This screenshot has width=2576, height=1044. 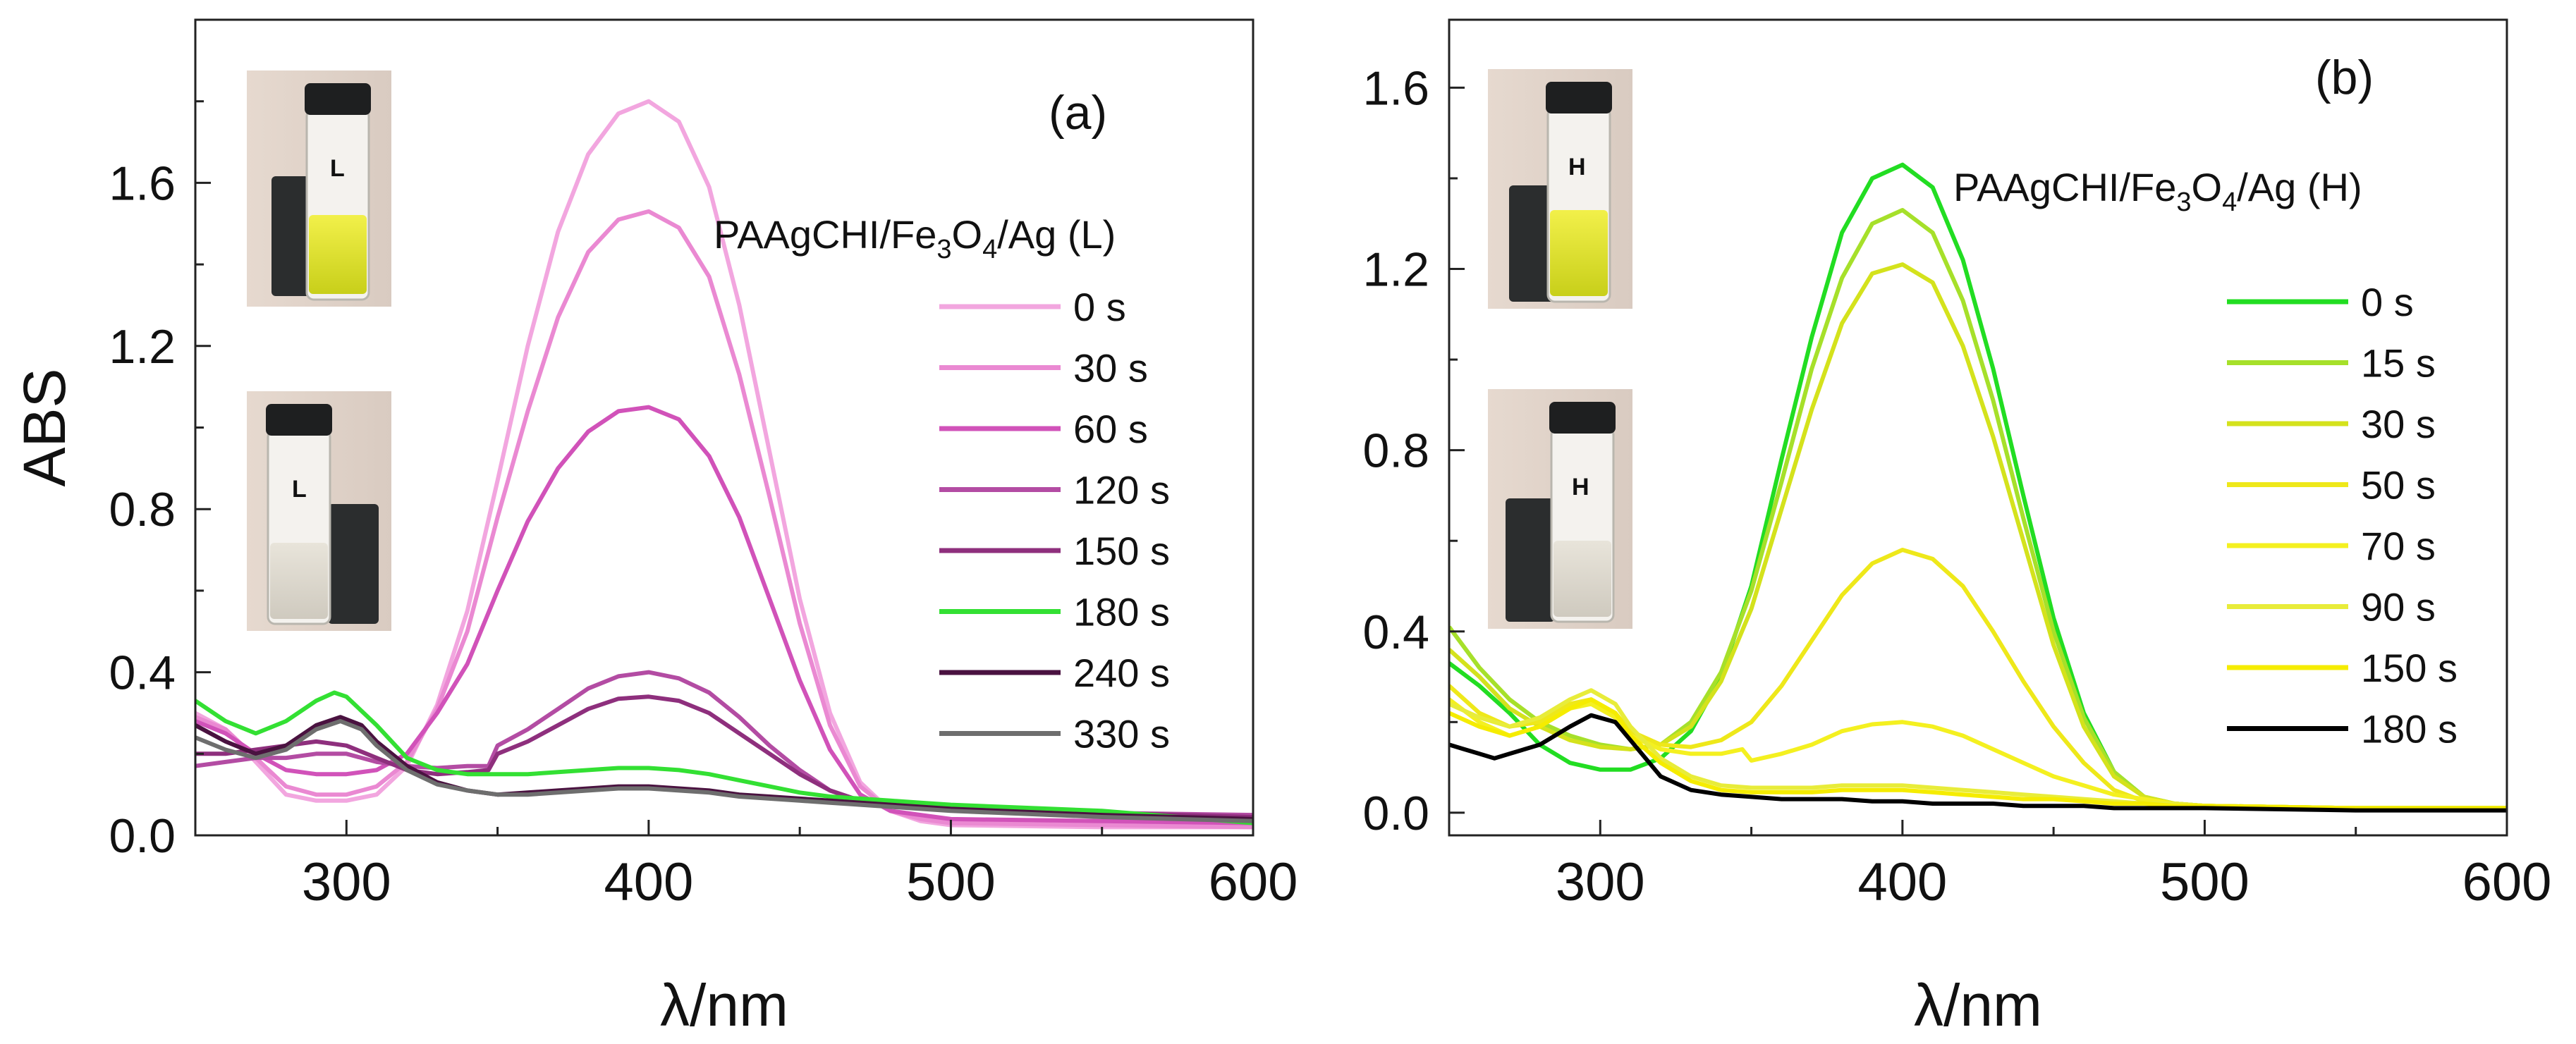 What do you see at coordinates (724, 771) in the screenshot?
I see `series-line-330s` at bounding box center [724, 771].